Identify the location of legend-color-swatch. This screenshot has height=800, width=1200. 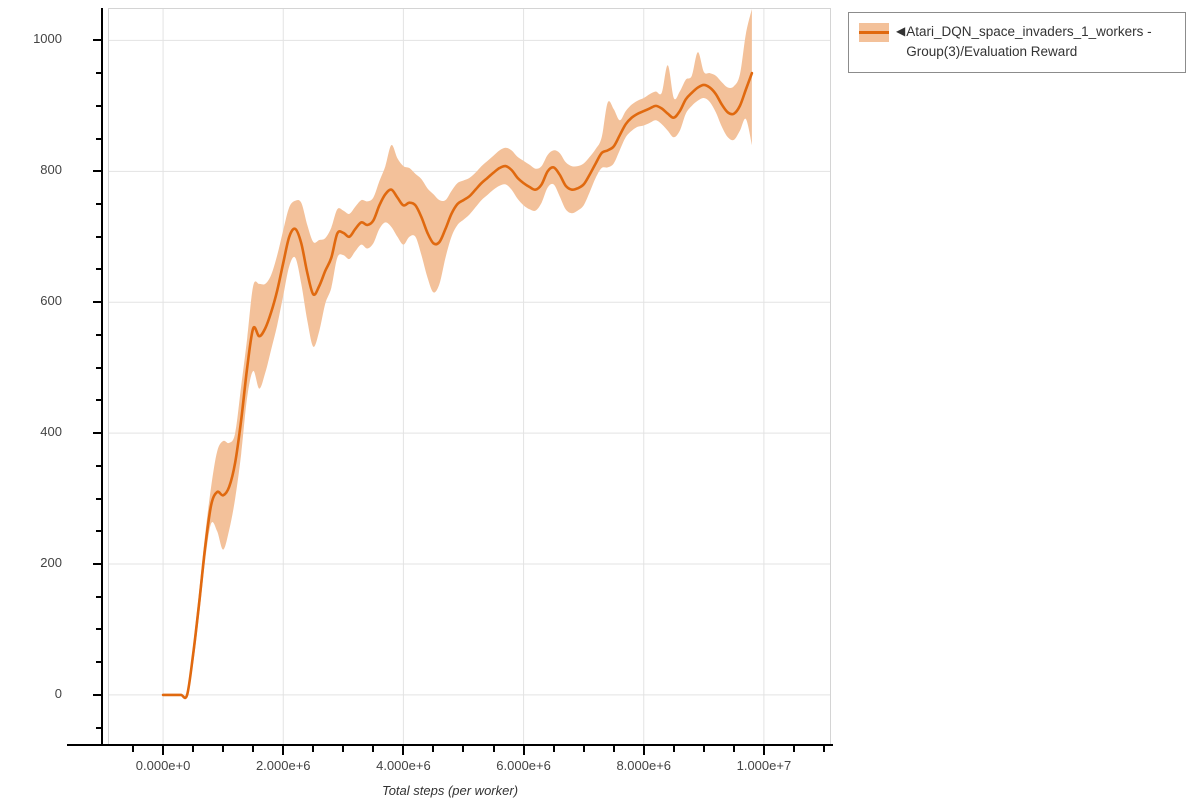
(874, 32).